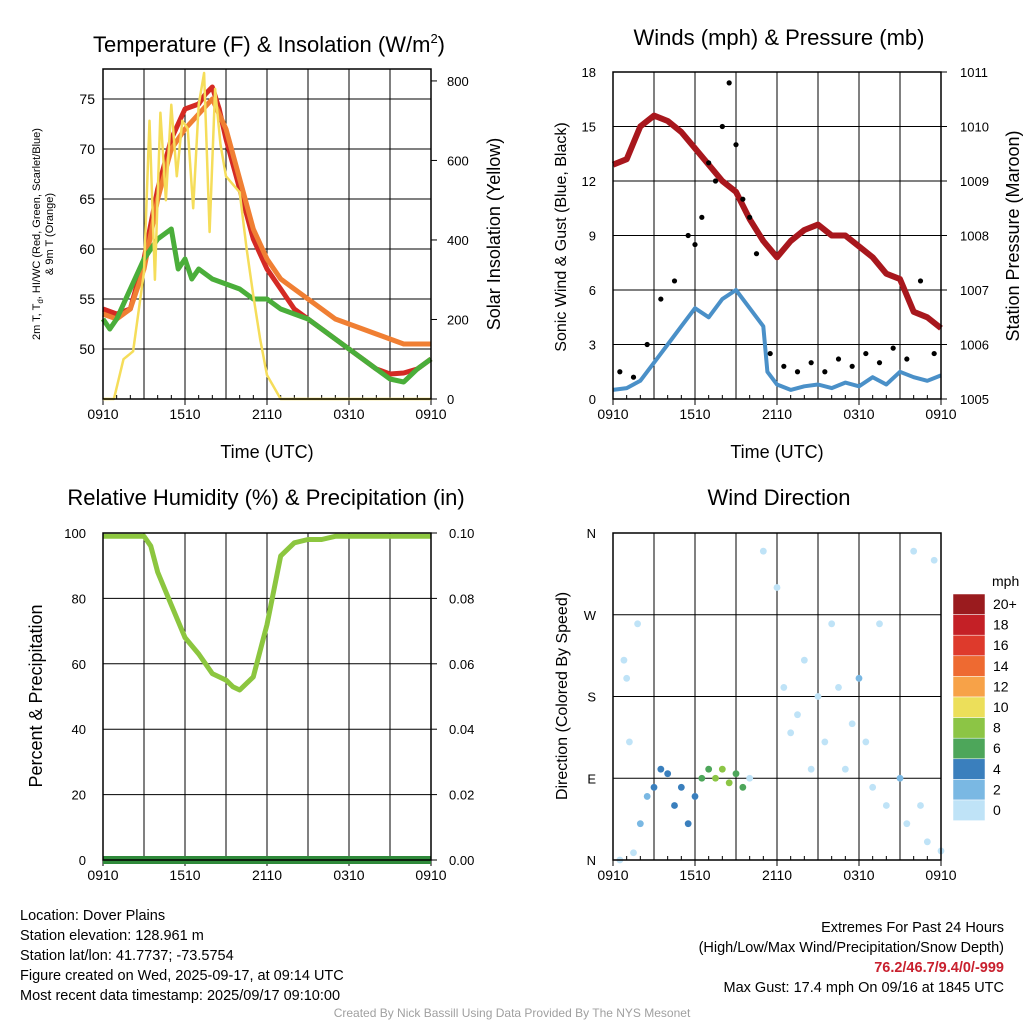  What do you see at coordinates (591, 697) in the screenshot?
I see `y-tick-label: S` at bounding box center [591, 697].